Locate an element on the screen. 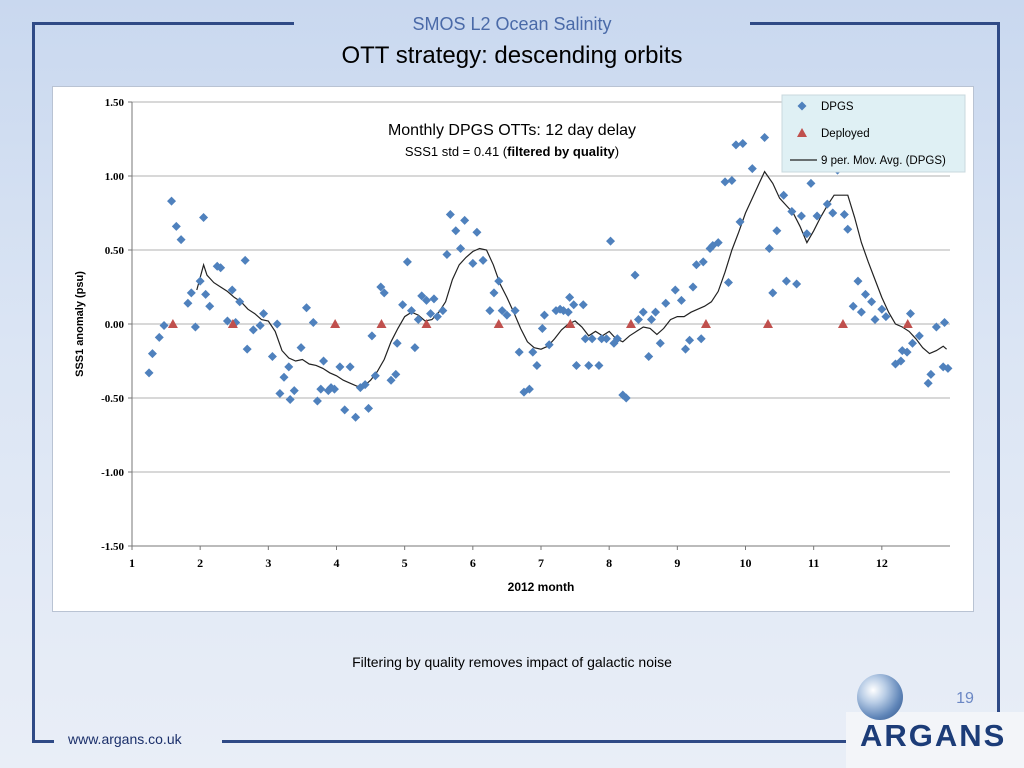 The height and width of the screenshot is (768, 1024). legend-label: Deployed is located at coordinates (845, 134).